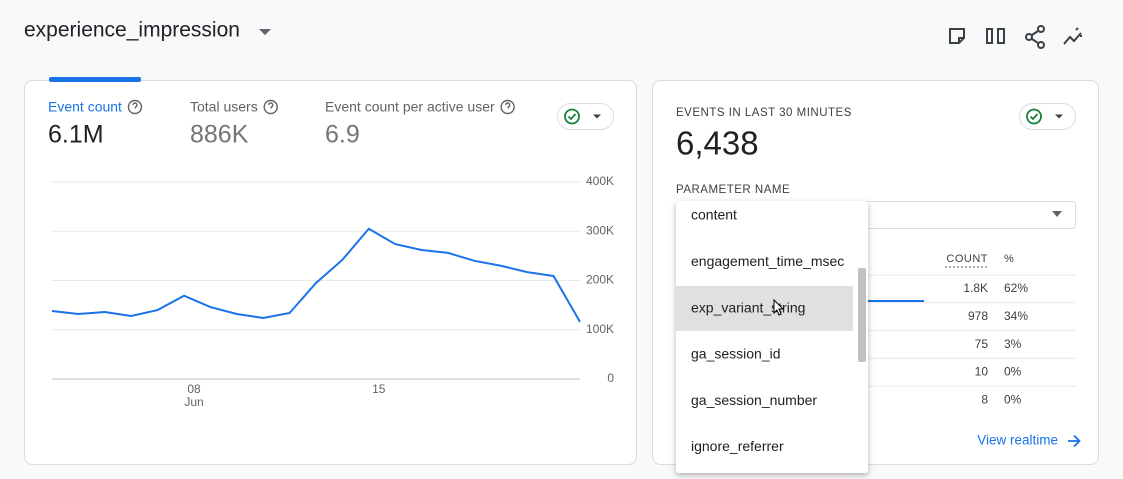 This screenshot has height=479, width=1123. What do you see at coordinates (736, 354) in the screenshot?
I see `dropdown-item: ga_session_id` at bounding box center [736, 354].